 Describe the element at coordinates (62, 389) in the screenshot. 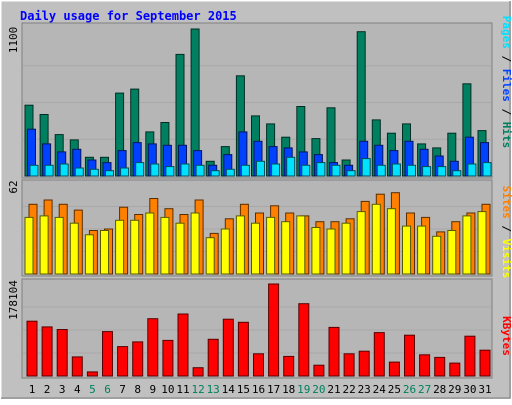

I see `x-label-day-3: 3` at that location.